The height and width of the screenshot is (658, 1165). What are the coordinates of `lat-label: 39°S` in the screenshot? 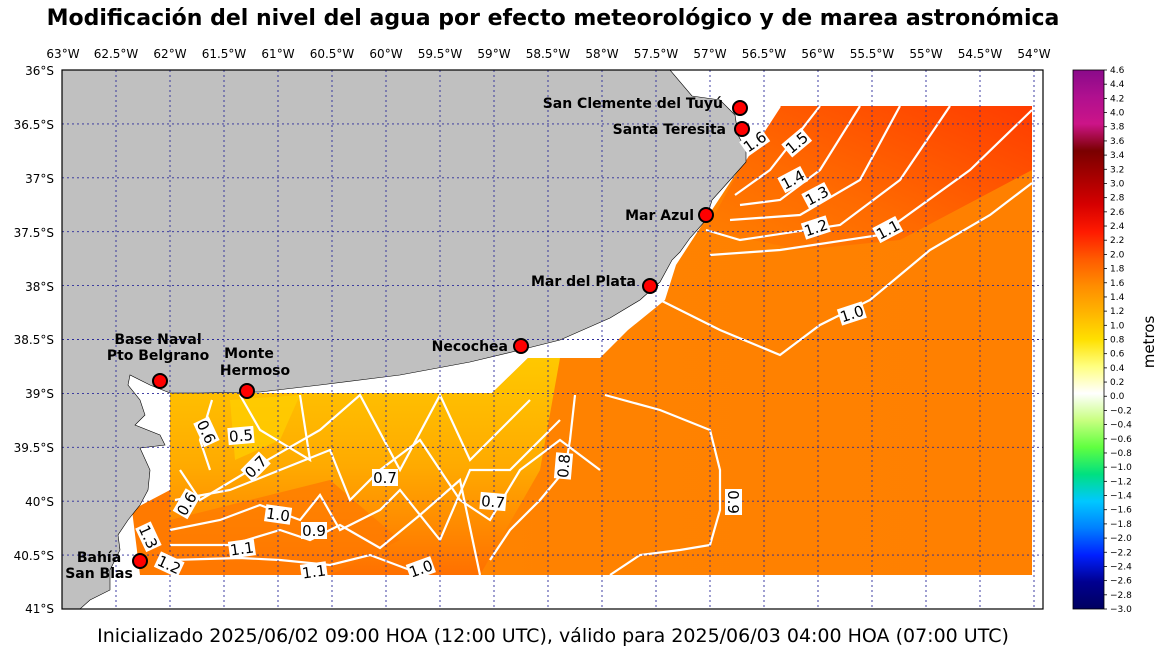 It's located at (39, 394).